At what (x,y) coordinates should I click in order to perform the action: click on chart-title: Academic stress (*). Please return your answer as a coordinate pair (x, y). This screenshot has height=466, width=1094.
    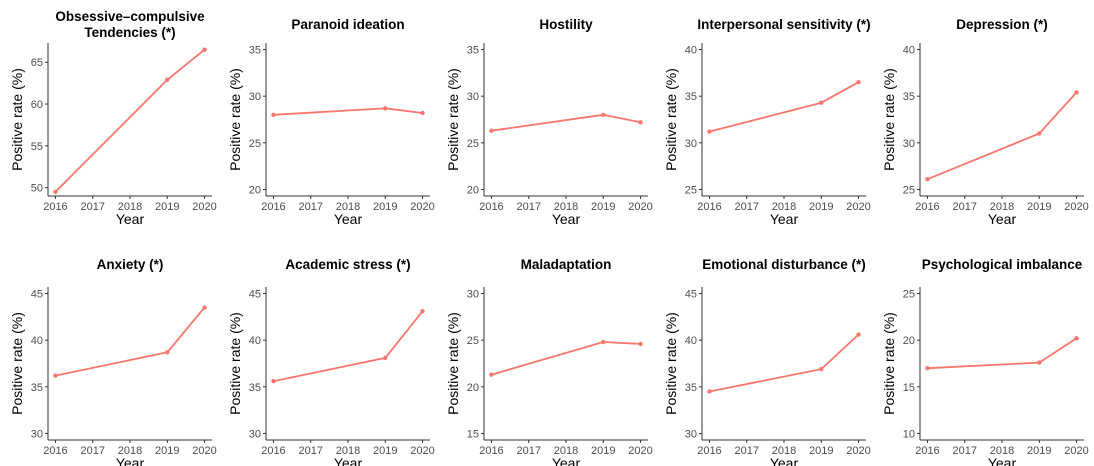
    Looking at the image, I should click on (347, 264).